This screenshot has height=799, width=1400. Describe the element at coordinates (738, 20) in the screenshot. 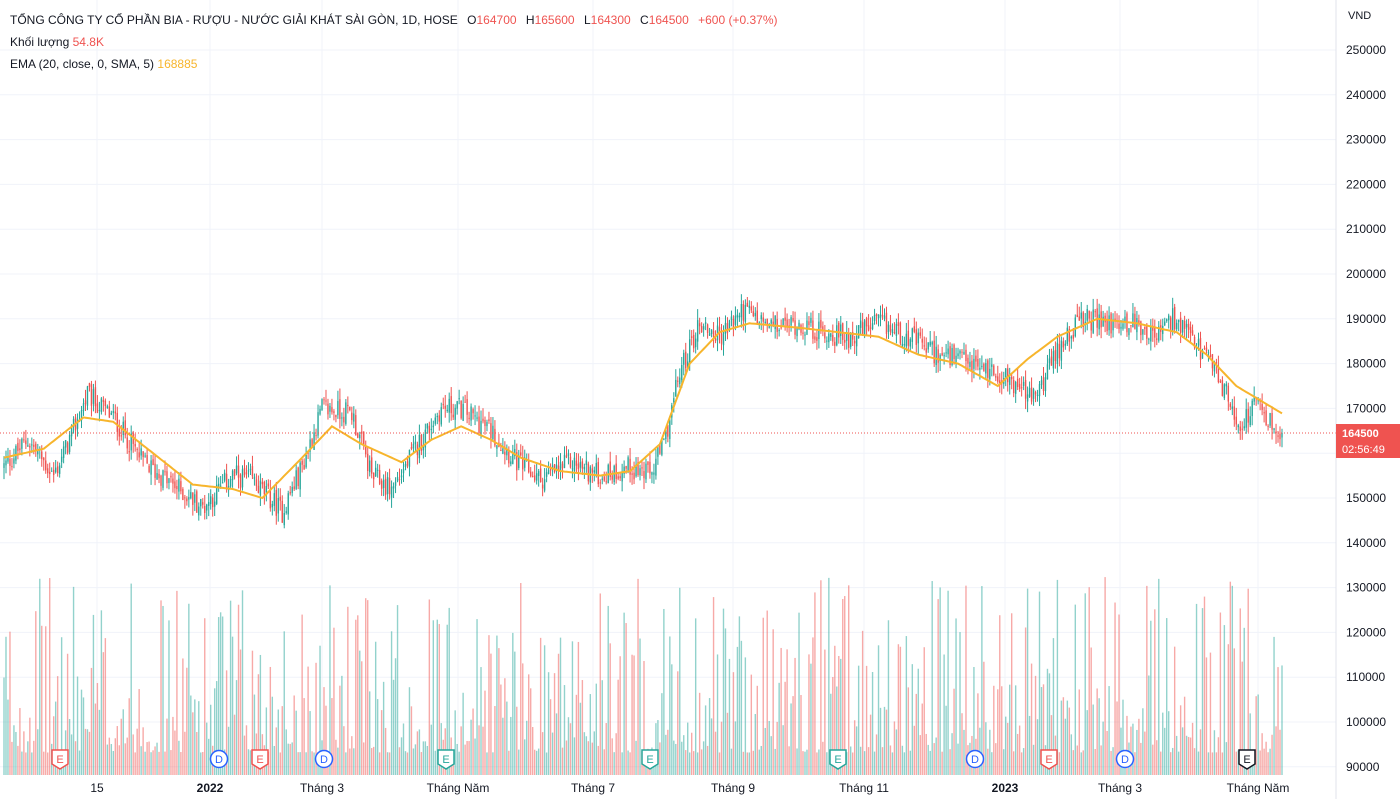

I see `change-value: +600 (+0.37%)` at that location.